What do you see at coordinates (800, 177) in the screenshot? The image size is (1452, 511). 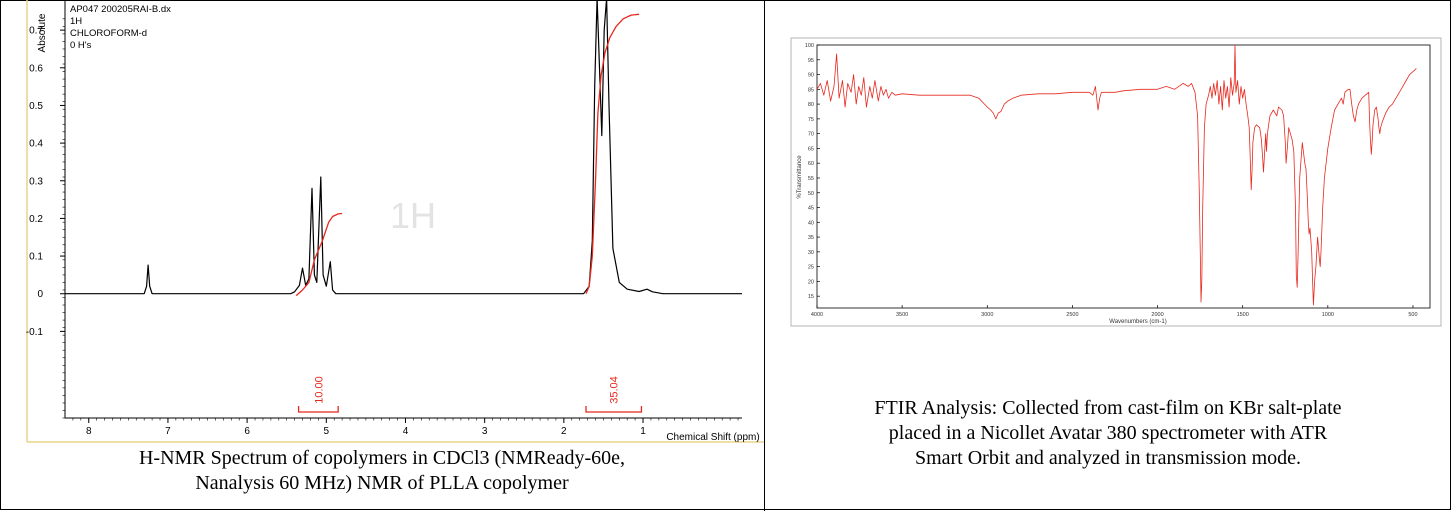 I see `ftir-y-axis-label: %Transmittance` at bounding box center [800, 177].